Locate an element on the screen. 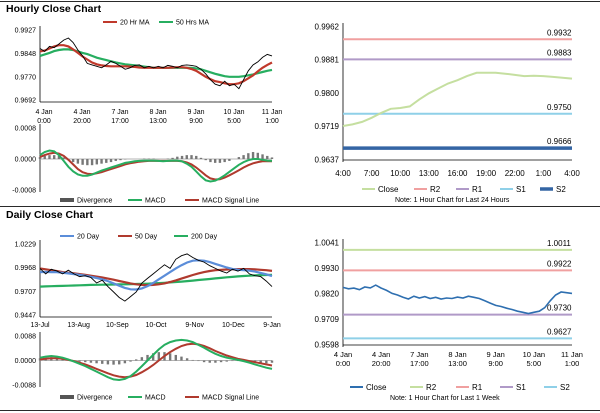 The width and height of the screenshot is (600, 413). hourly-price-xtick-time-6: 1:00 is located at coordinates (272, 121).